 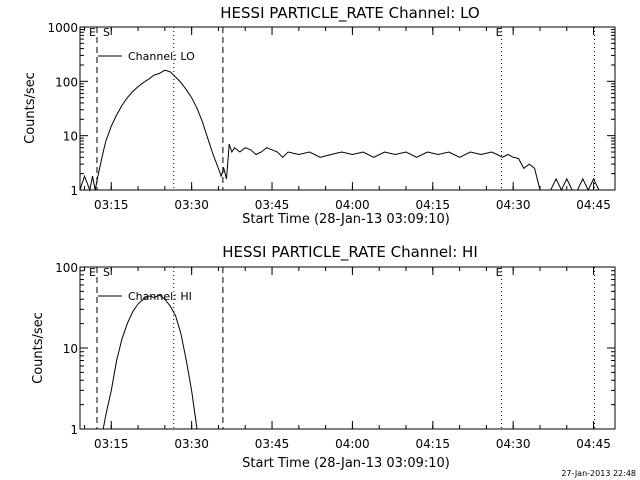 I want to click on chart-lo-ylabel: Counts/sec, so click(x=30, y=108).